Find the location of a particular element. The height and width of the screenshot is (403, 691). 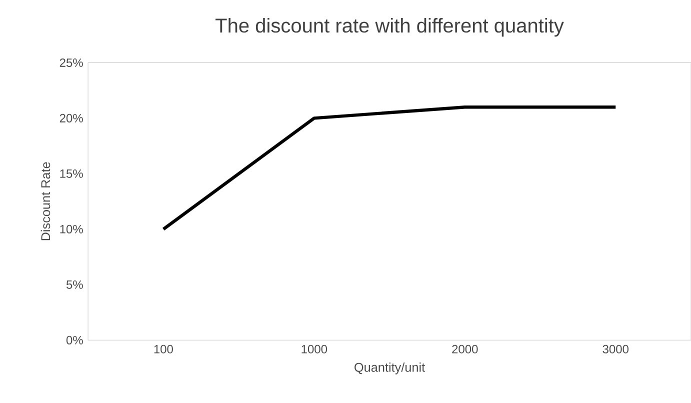

y-axis-title: Discount Rate is located at coordinates (45, 201).